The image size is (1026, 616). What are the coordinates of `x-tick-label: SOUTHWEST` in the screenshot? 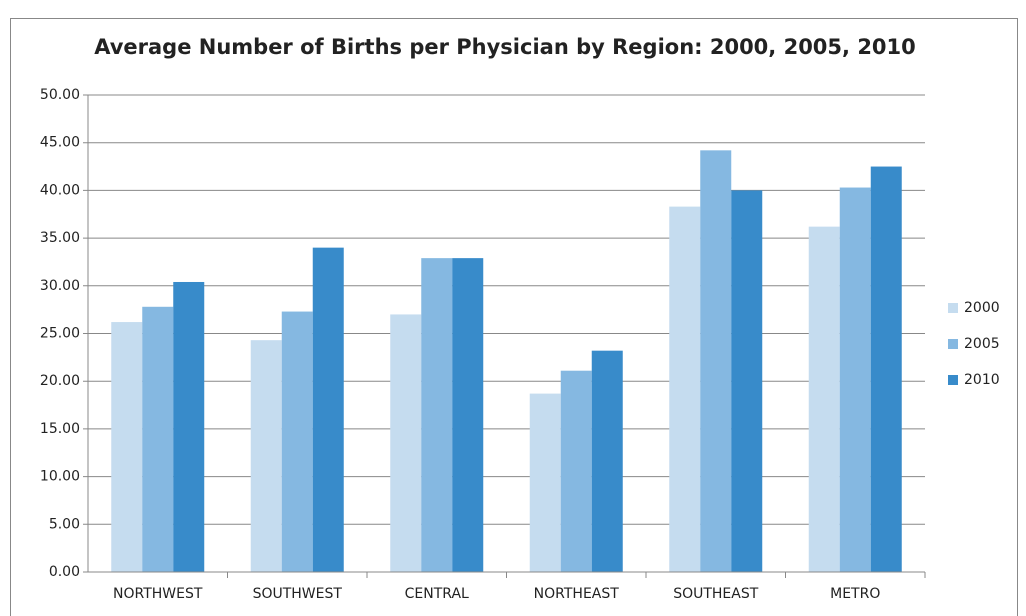 It's located at (298, 594).